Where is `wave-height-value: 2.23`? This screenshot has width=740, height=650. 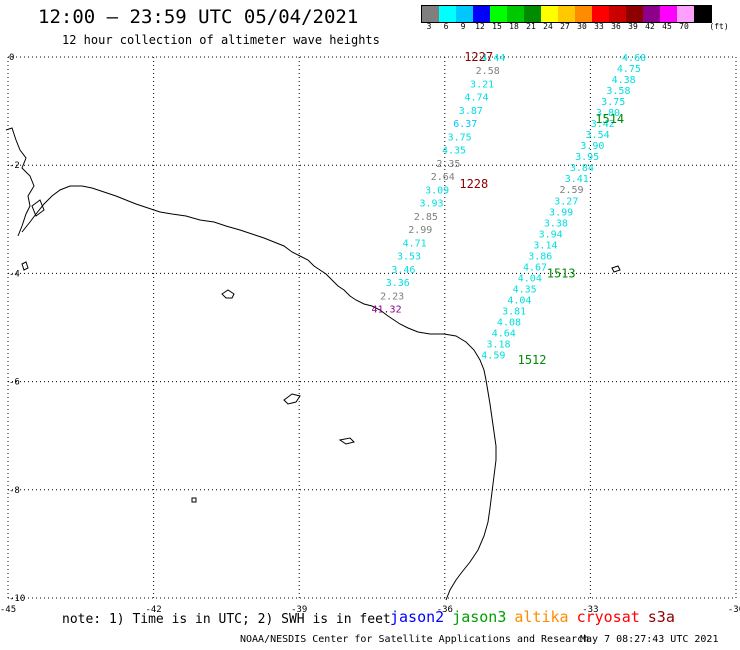 wave-height-value: 2.23 is located at coordinates (392, 296).